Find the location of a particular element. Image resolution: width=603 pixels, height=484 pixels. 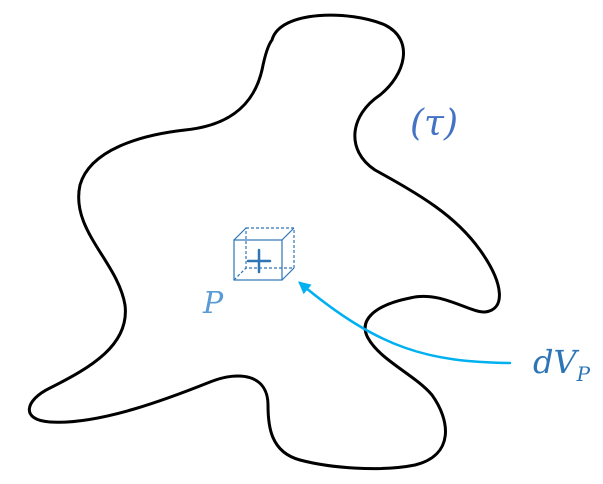

cube-front-face is located at coordinates (258, 260).